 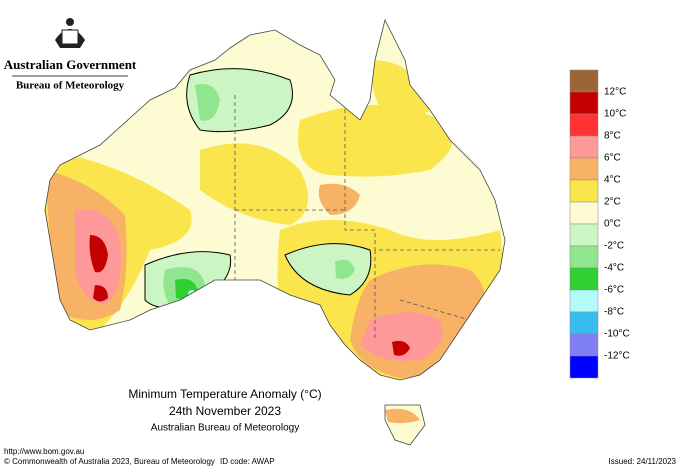 I want to click on legend-label: 10°C, so click(x=615, y=114).